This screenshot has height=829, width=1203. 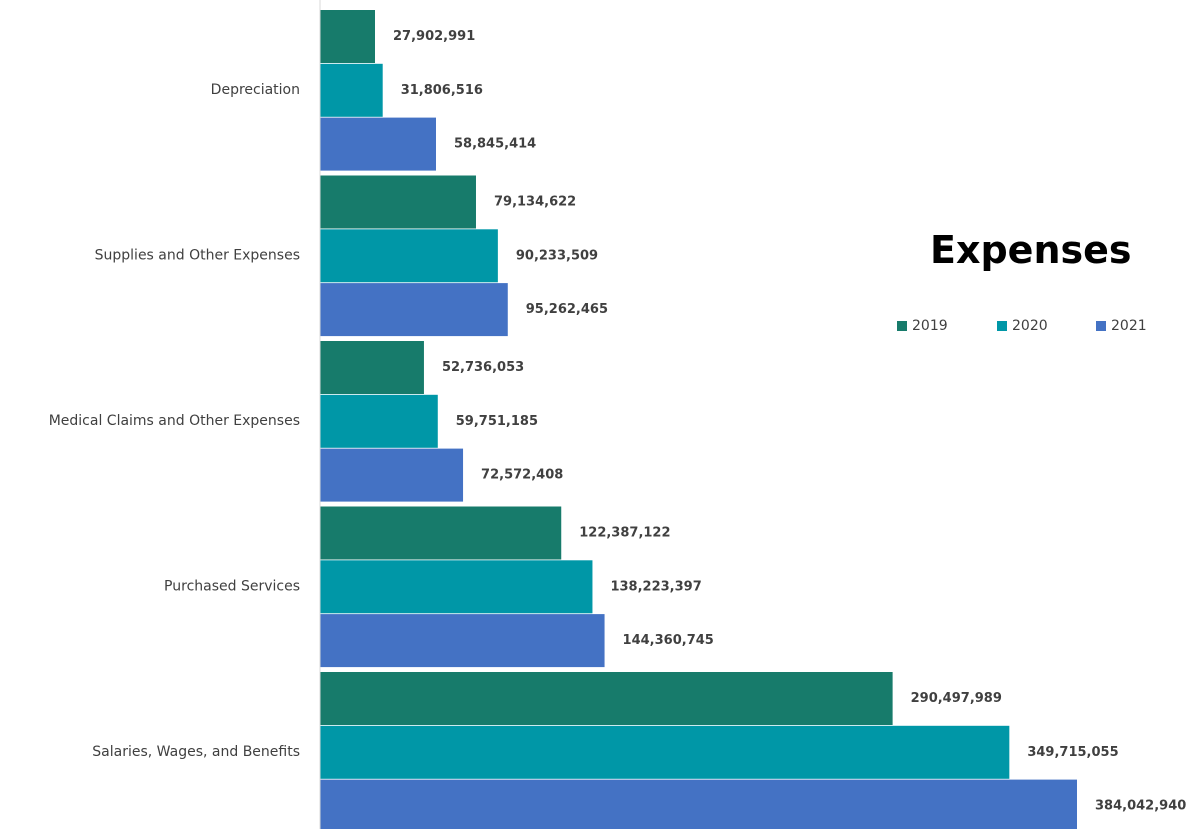 I want to click on legend-item-2021: 2021, so click(x=1121, y=326).